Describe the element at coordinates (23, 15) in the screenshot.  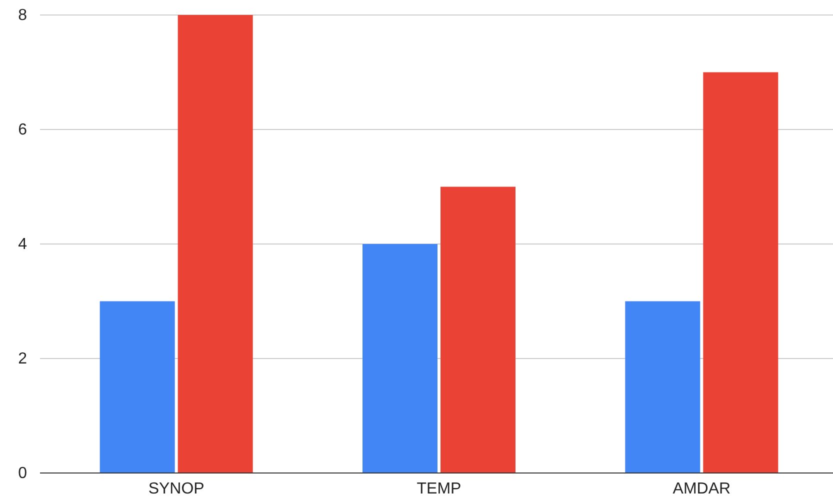
I see `y-tick-label: 8` at that location.